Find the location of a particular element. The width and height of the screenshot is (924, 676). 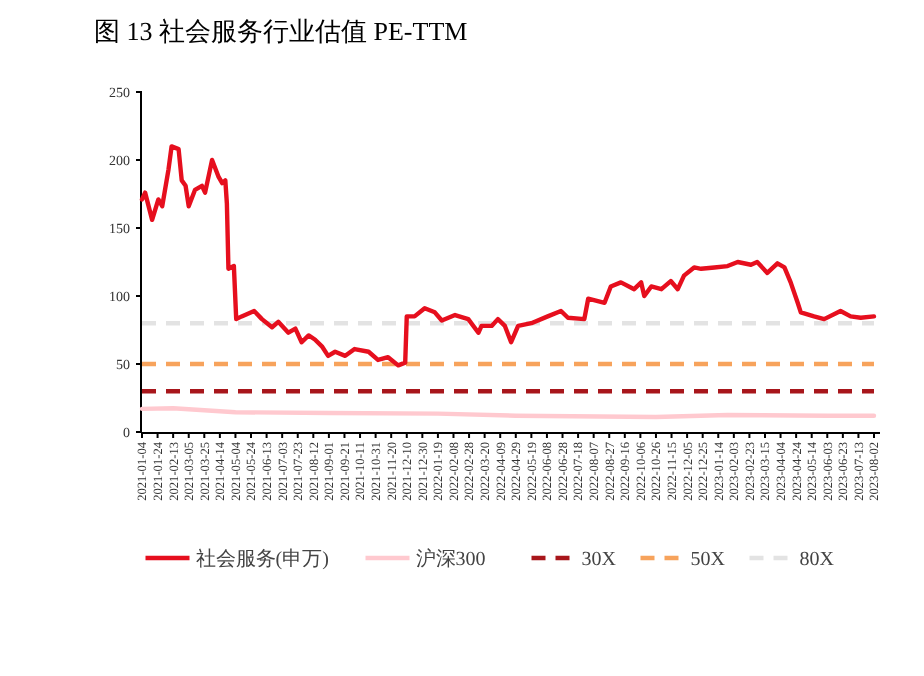

legend-label: 社会服务(申万) is located at coordinates (262, 559).